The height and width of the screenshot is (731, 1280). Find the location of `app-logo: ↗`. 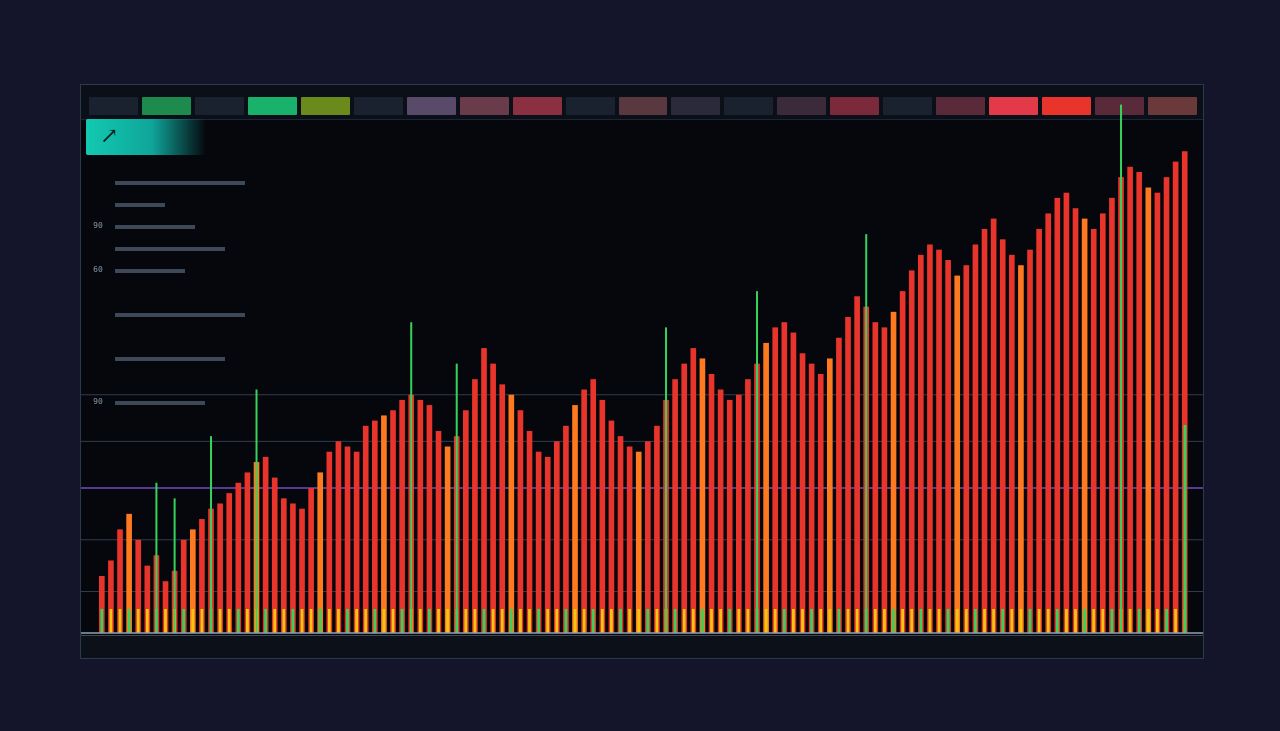

app-logo: ↗ is located at coordinates (146, 137).